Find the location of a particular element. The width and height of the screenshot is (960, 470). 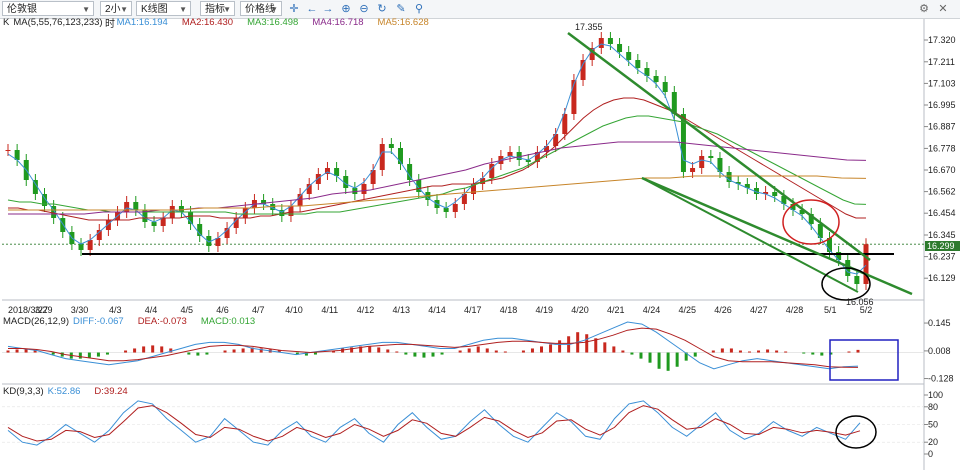

x-tick-label: 4/25 is located at coordinates (687, 310).